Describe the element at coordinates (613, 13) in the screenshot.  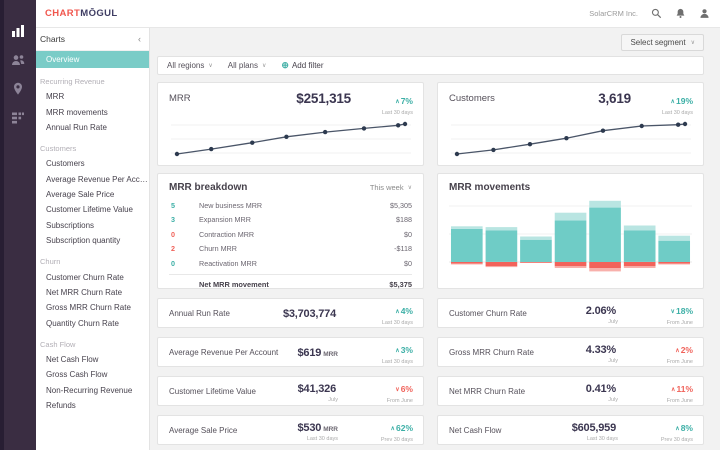
I see `account-name: SolarCRM Inc.` at that location.